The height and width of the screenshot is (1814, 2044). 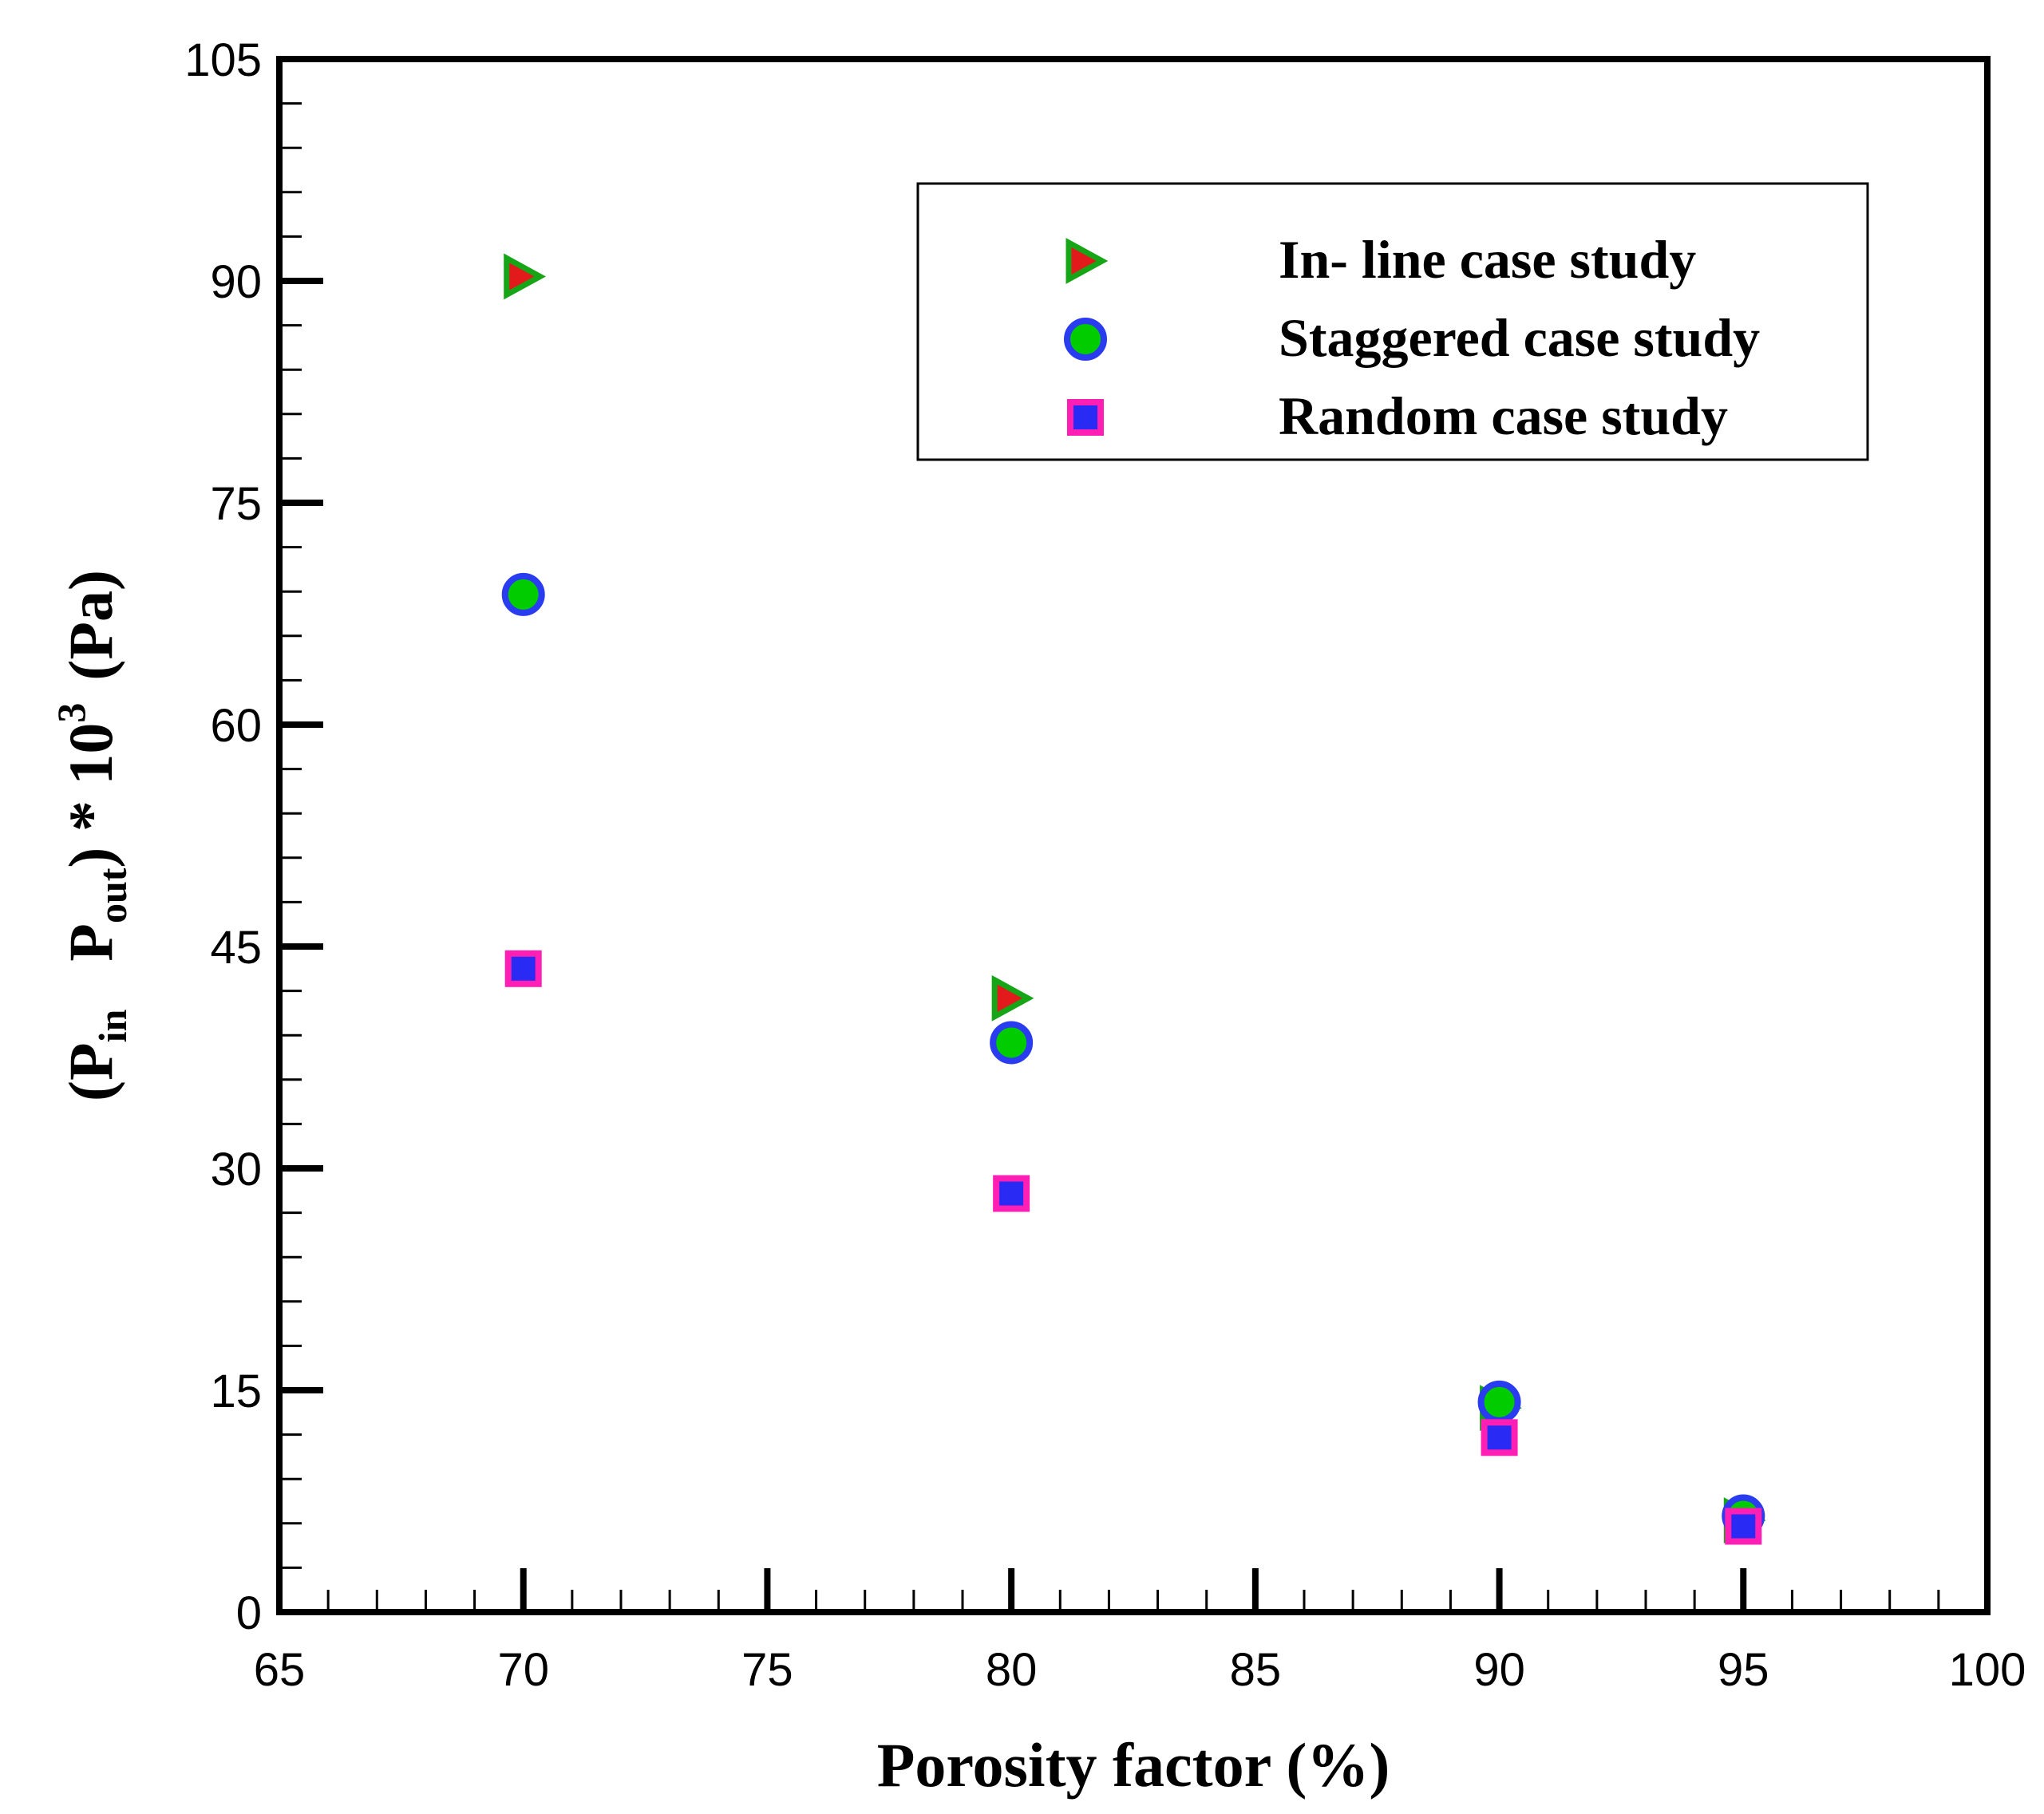 I want to click on y-axis-title: (Pin Pout) * 103 (Pa), so click(x=92, y=835).